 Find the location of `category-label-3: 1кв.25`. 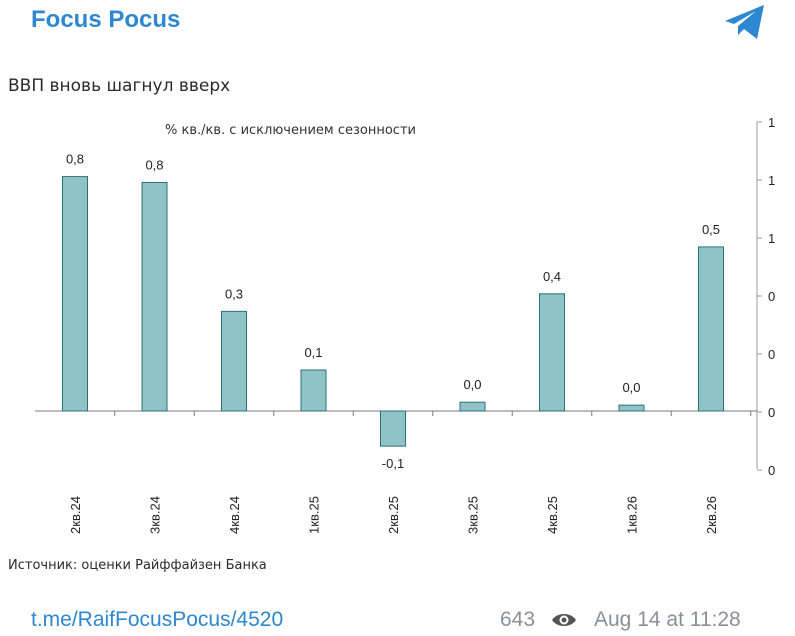

category-label-3: 1кв.25 is located at coordinates (314, 515).